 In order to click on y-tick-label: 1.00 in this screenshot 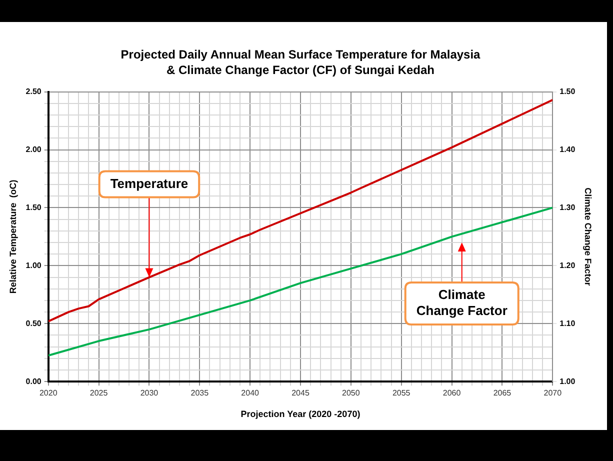, I will do `click(34, 265)`.